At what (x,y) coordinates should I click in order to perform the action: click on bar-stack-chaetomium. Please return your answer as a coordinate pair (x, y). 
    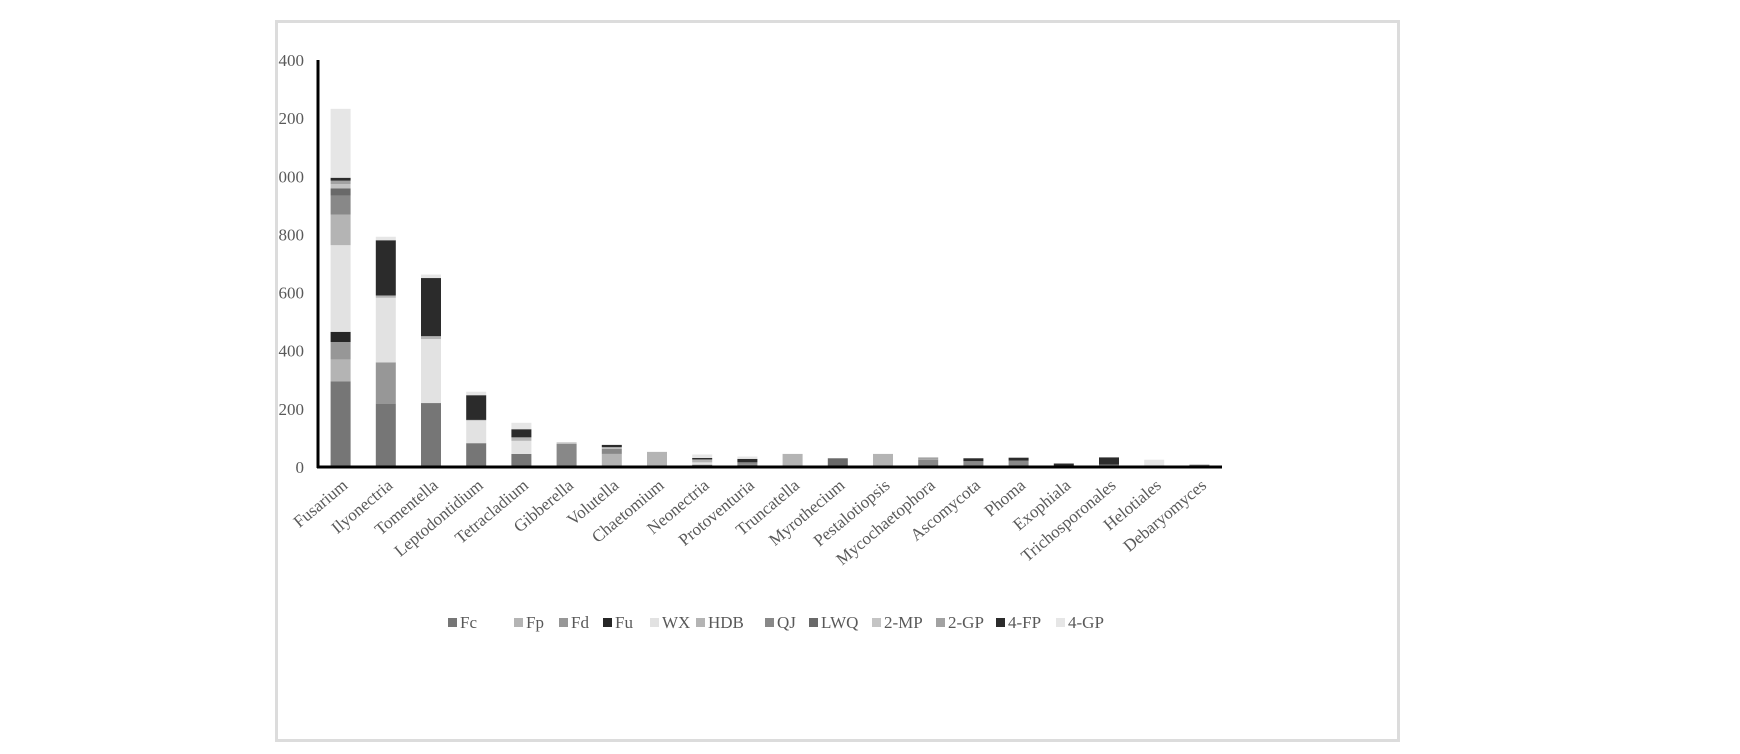
    Looking at the image, I should click on (657, 459).